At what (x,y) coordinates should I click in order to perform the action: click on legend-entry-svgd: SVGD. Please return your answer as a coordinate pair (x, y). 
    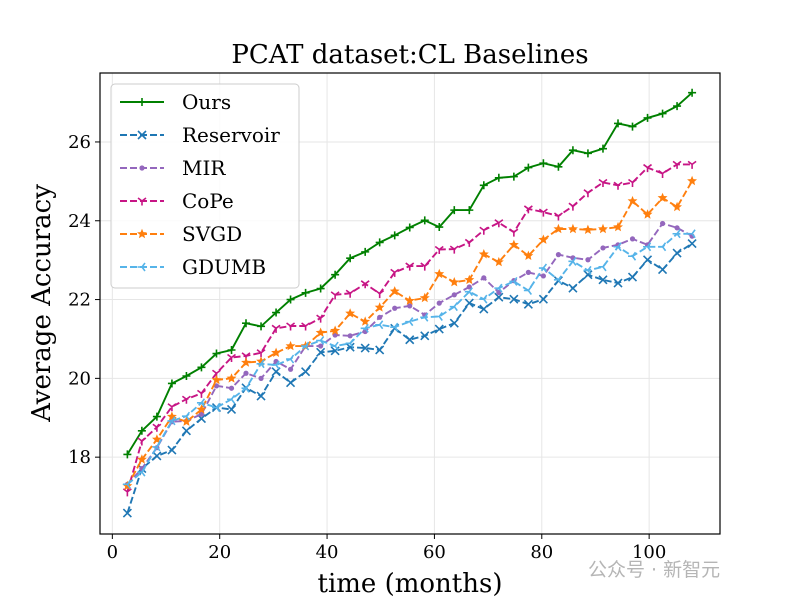
    Looking at the image, I should click on (181, 234).